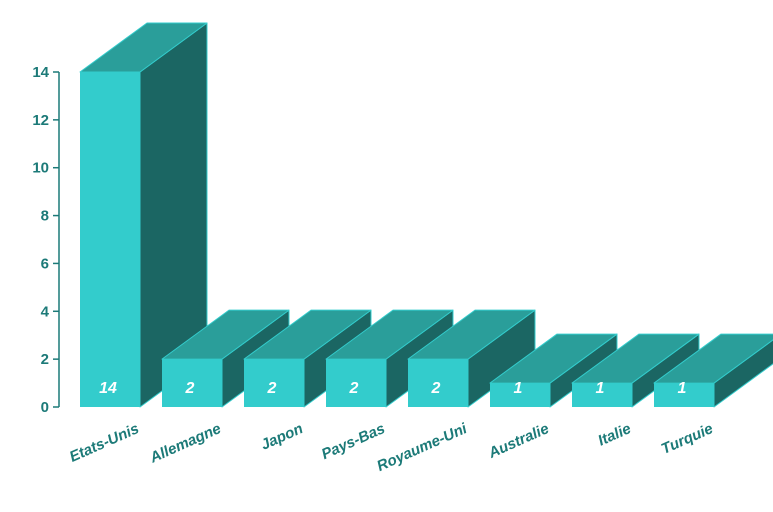 This screenshot has height=512, width=773. Describe the element at coordinates (40, 120) in the screenshot. I see `y-tick-label: 12` at that location.